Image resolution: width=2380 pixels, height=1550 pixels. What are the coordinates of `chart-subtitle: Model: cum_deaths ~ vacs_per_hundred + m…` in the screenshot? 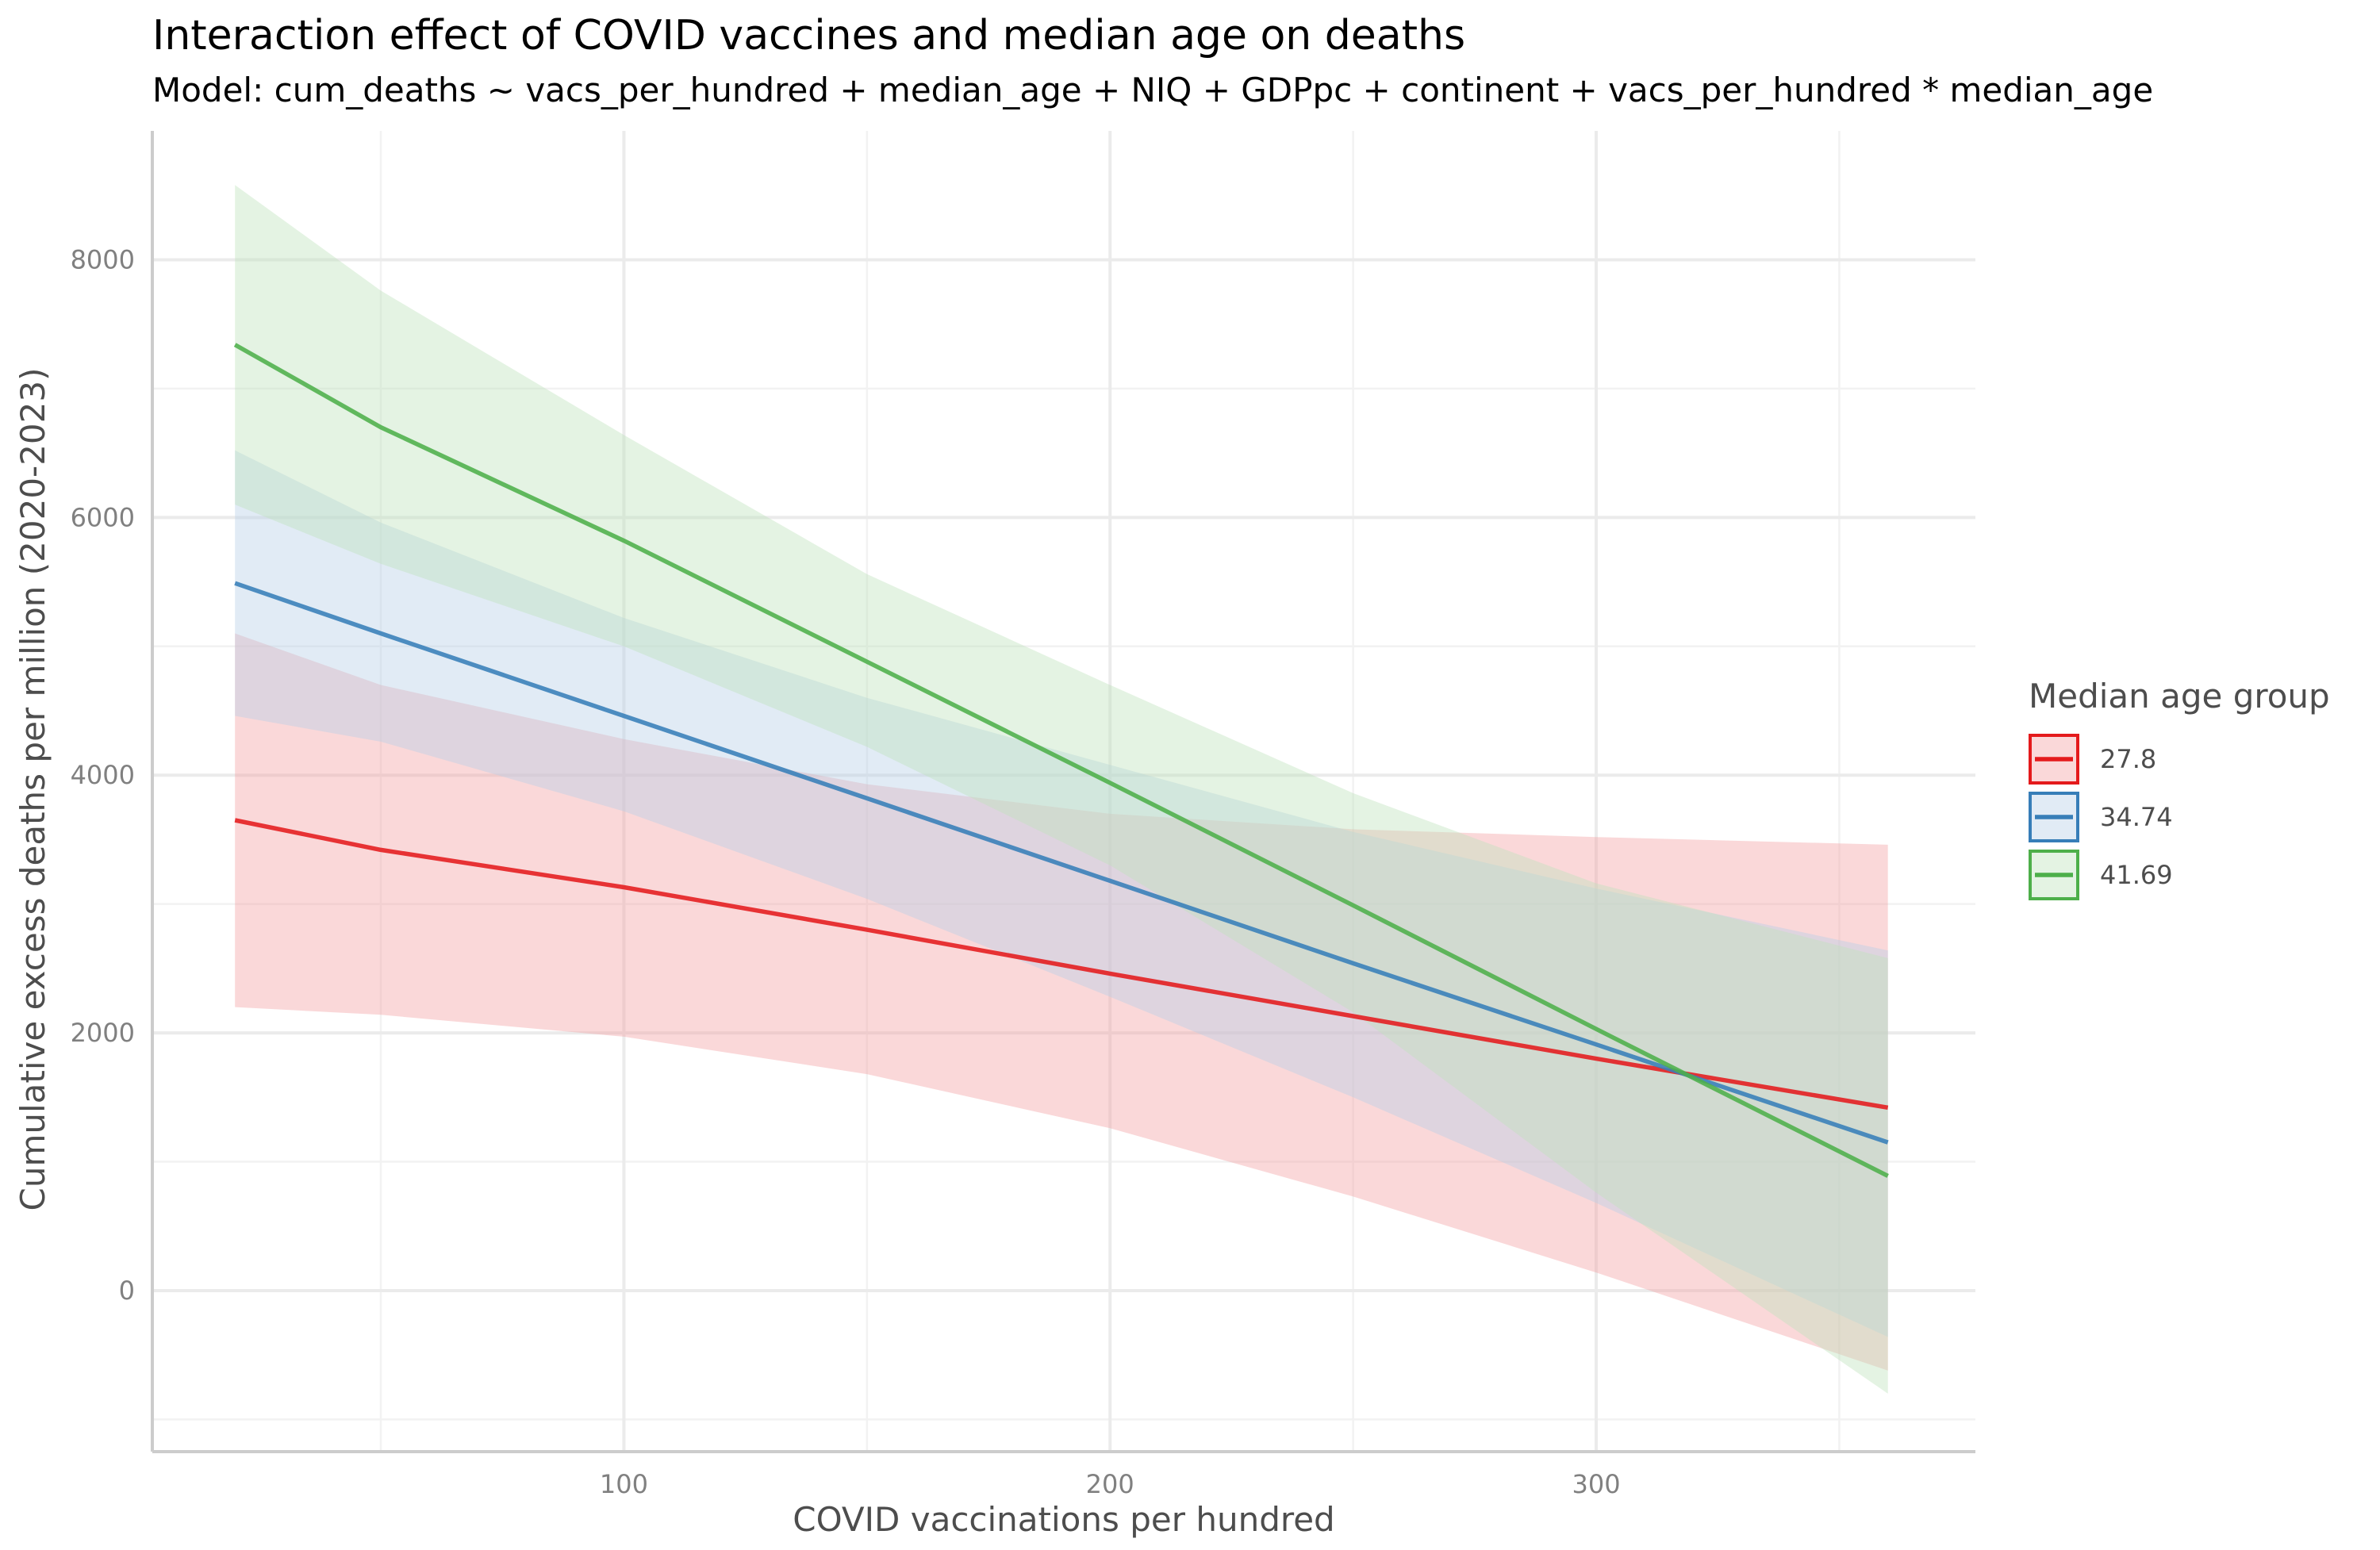 It's located at (1152, 90).